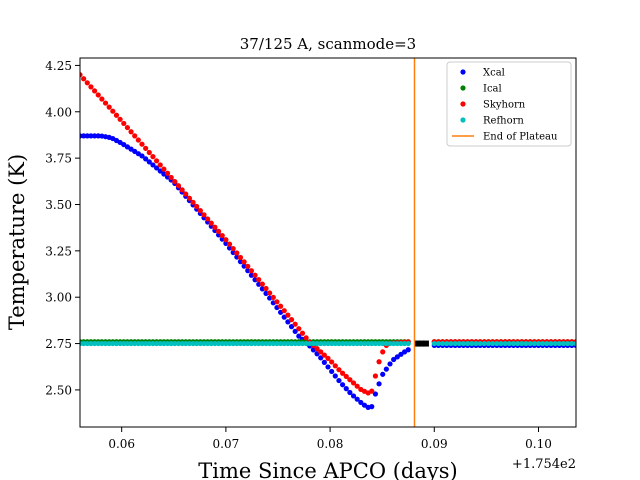 This screenshot has width=640, height=480. What do you see at coordinates (327, 469) in the screenshot?
I see `x-axis-label: Time Since APCO (days)` at bounding box center [327, 469].